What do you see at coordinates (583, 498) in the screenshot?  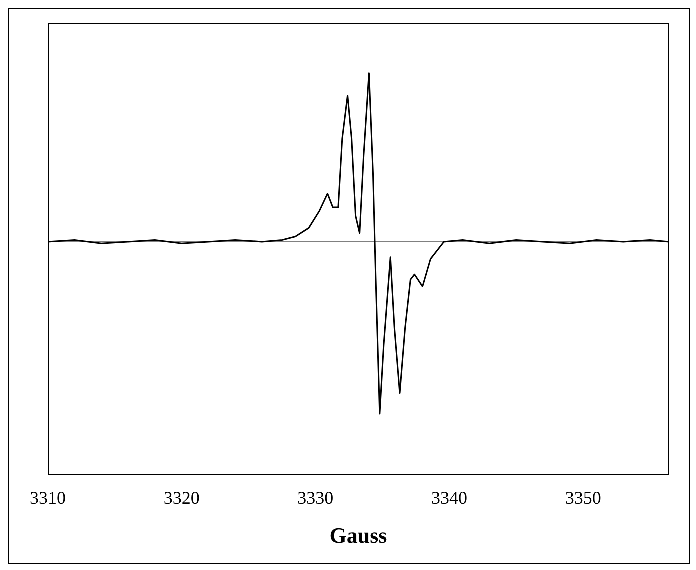 I see `x-tick-label: 3350` at bounding box center [583, 498].